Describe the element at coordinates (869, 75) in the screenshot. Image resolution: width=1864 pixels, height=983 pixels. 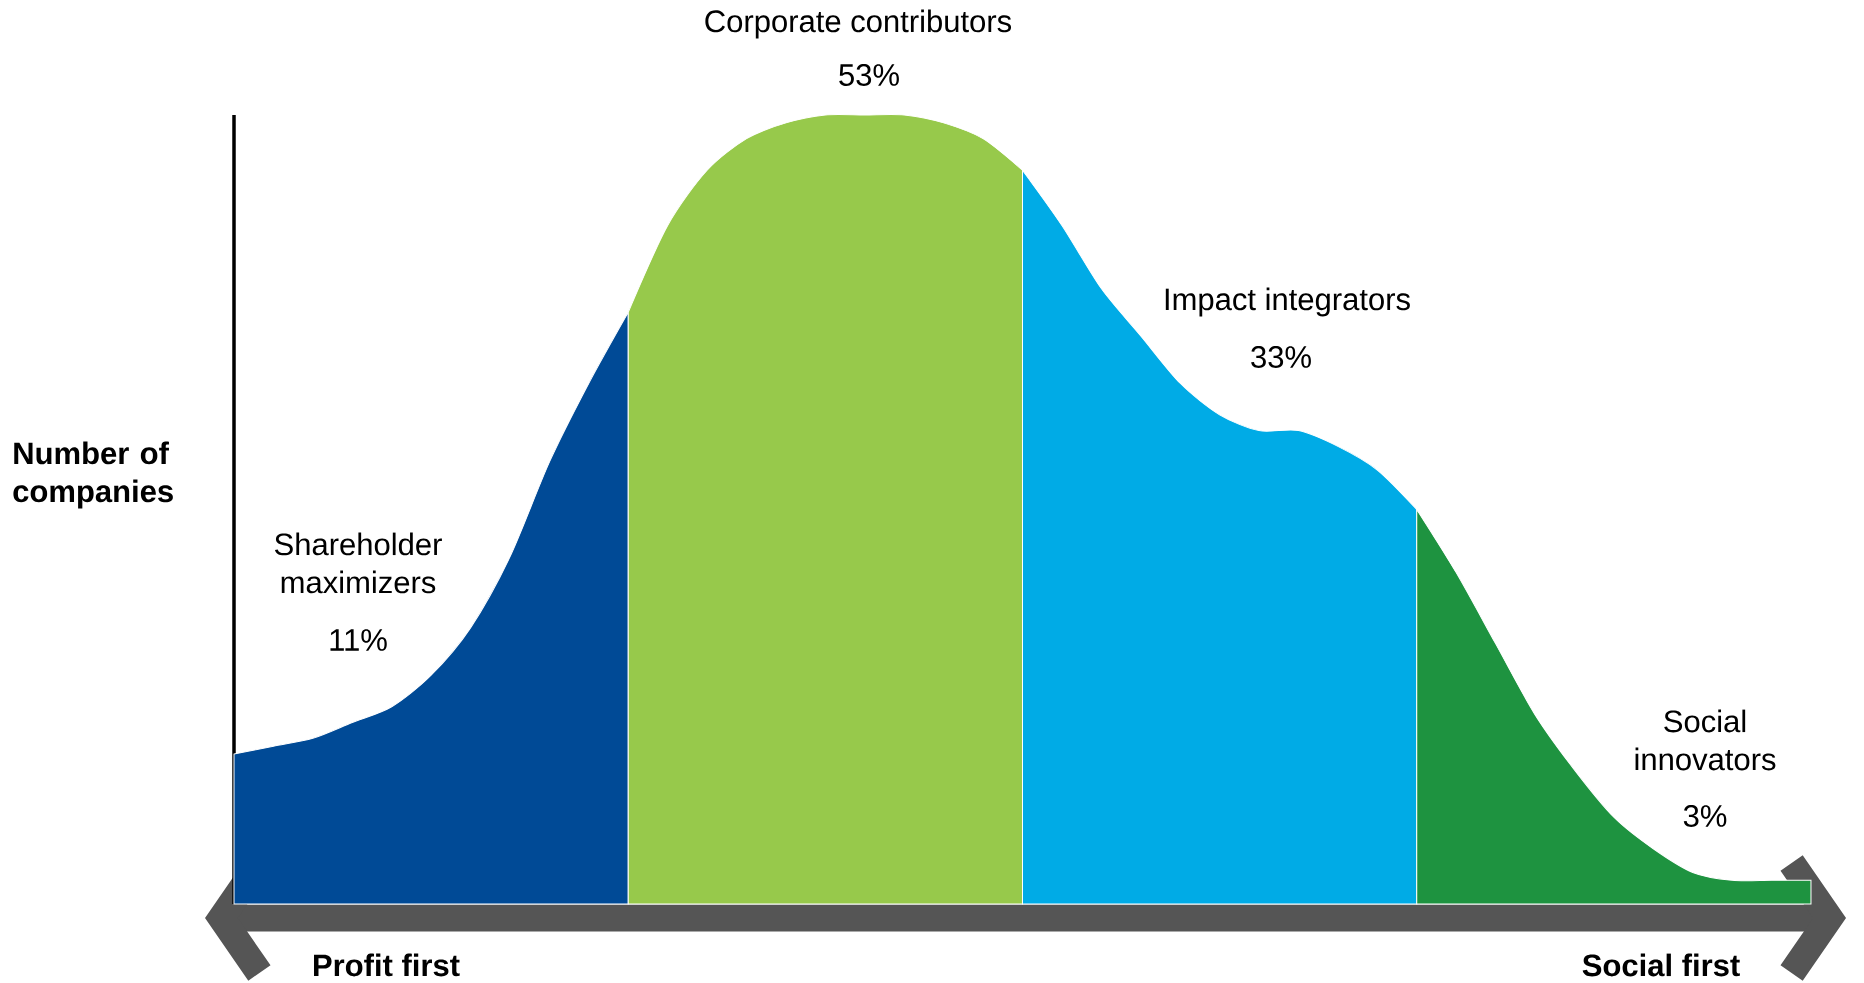
I see `text: 53%` at that location.